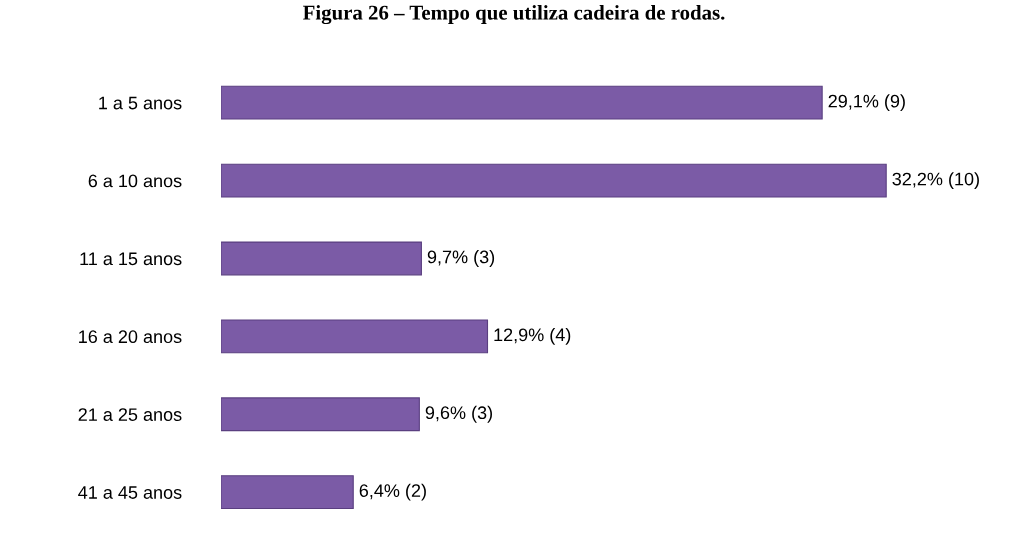  I want to click on data-label: 29,1% (9), so click(866, 103).